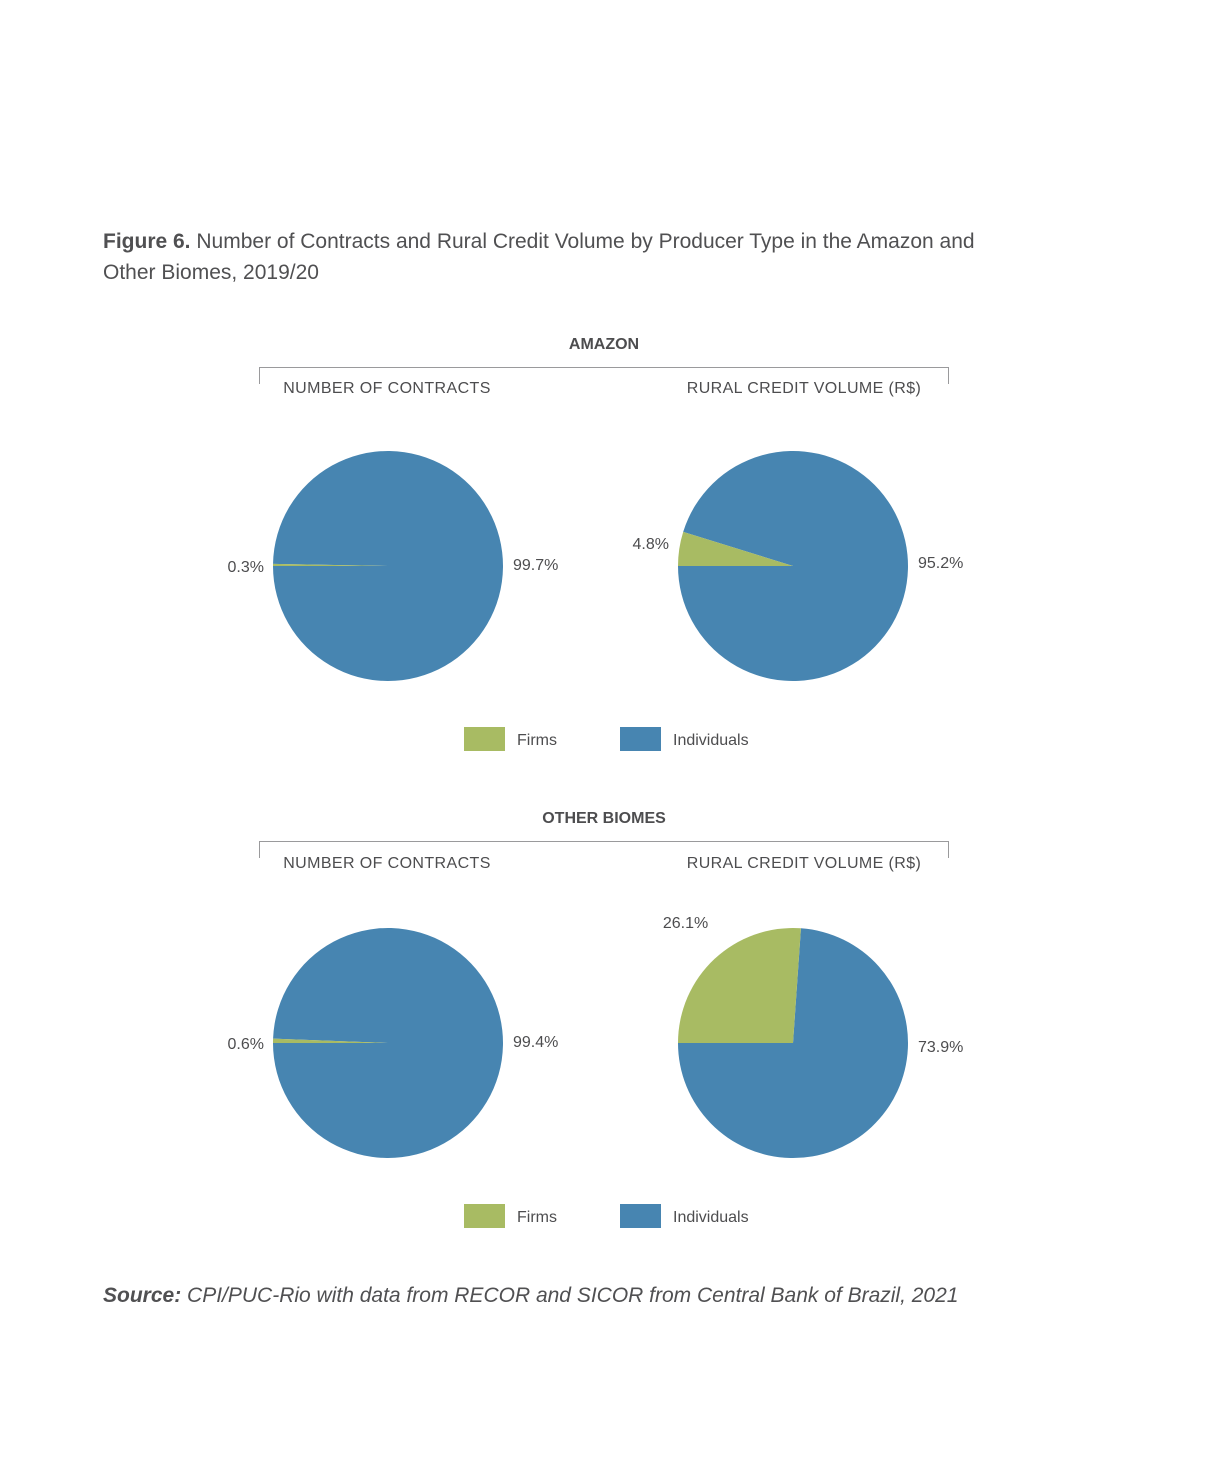  Describe the element at coordinates (604, 344) in the screenshot. I see `section-title-amazon: AMAZON` at that location.